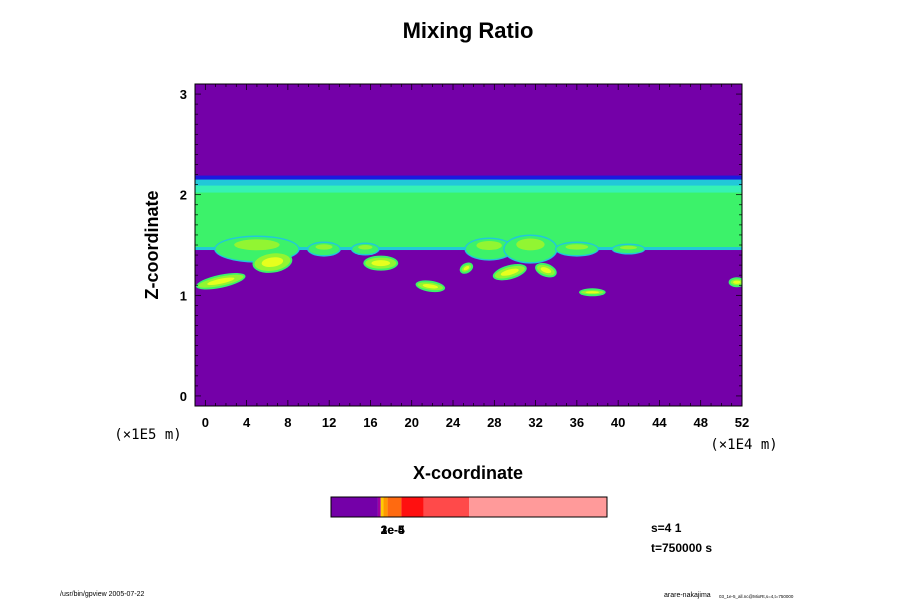  Describe the element at coordinates (494, 422) in the screenshot. I see `x-tick-label: 28` at that location.